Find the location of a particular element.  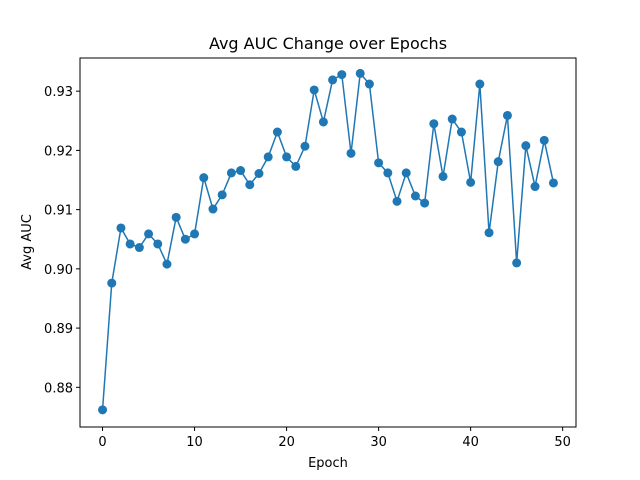

y-tick-label: 0.93 is located at coordinates (58, 92).